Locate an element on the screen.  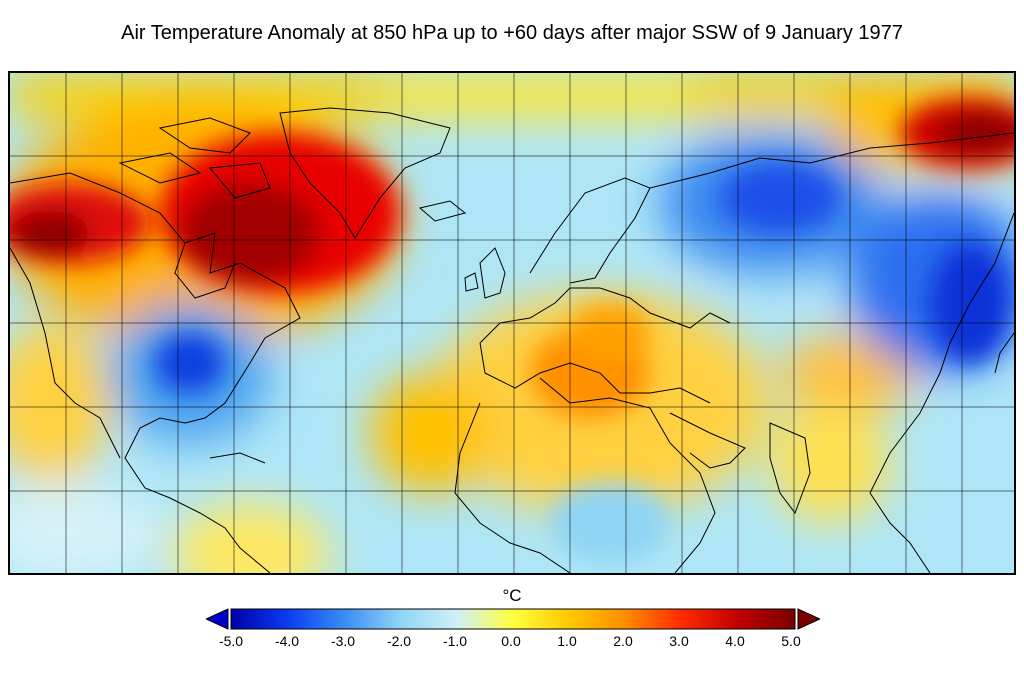
colorbar-tick-label: 3.0 is located at coordinates (679, 641).